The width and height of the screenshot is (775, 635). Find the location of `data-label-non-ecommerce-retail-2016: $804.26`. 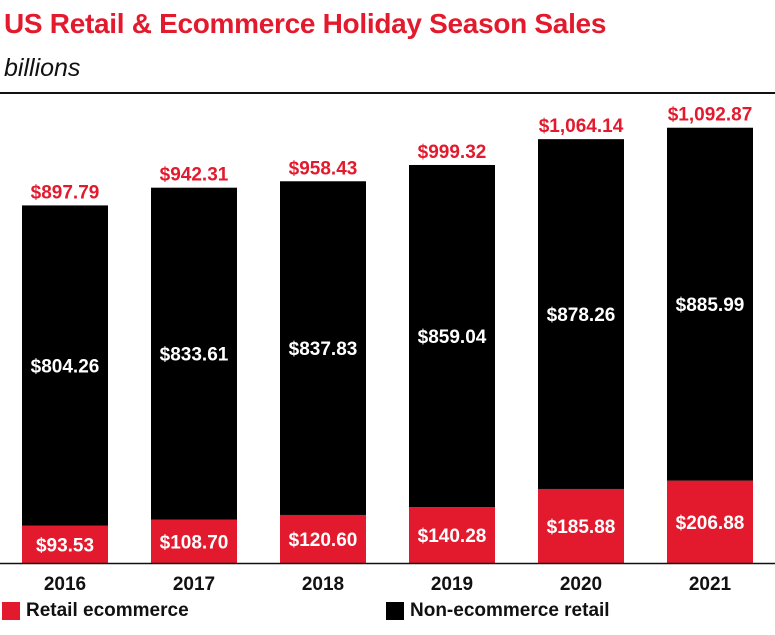

data-label-non-ecommerce-retail-2016: $804.26 is located at coordinates (65, 367).